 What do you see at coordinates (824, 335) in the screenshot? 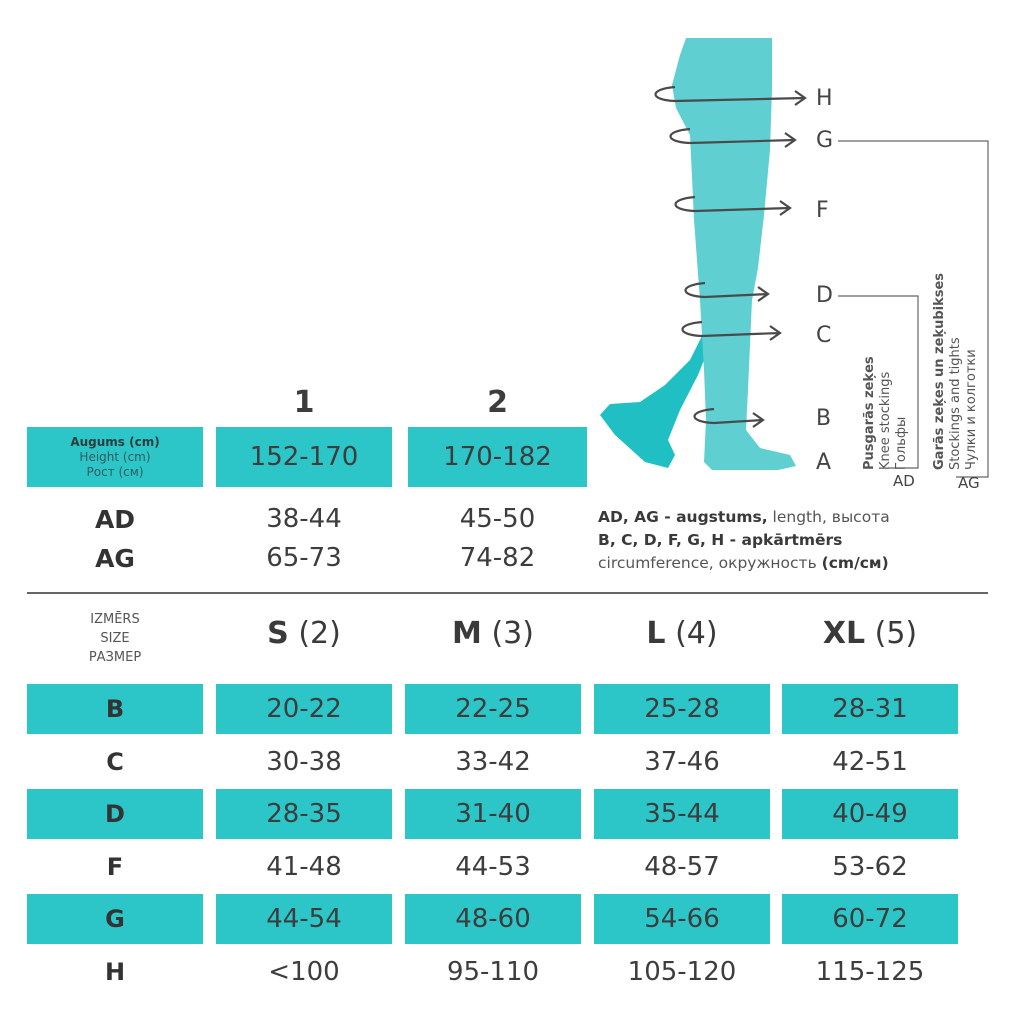
I see `point-label-c: C` at bounding box center [824, 335].